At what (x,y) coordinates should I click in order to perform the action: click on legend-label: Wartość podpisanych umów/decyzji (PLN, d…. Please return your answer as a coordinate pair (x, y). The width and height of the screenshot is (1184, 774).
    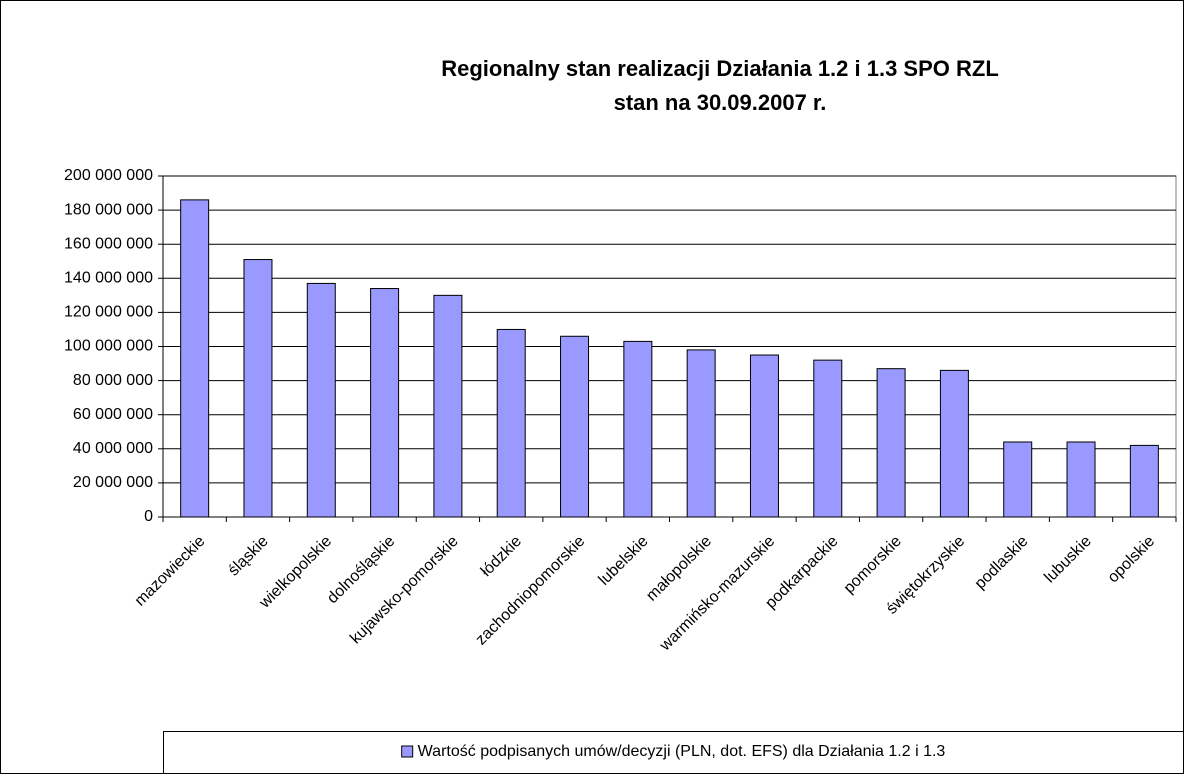
    Looking at the image, I should click on (682, 751).